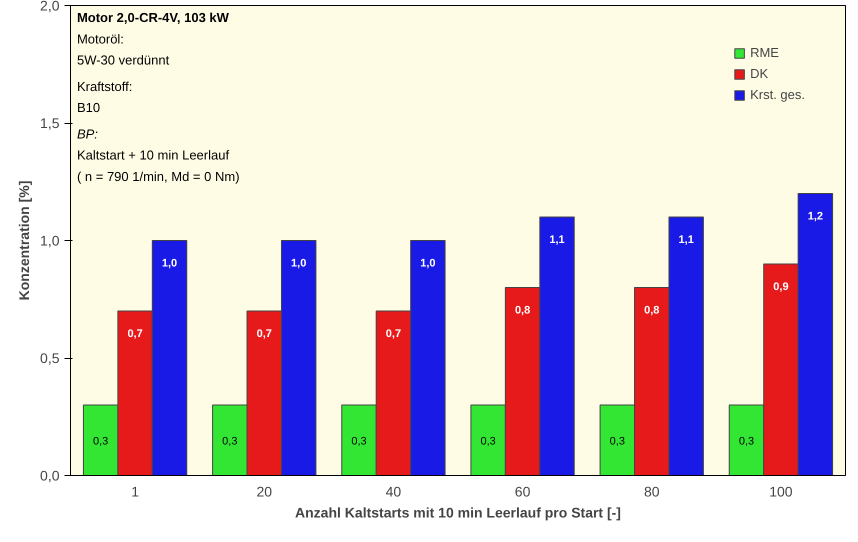  I want to click on y-tick-label: 1,0, so click(50, 240).